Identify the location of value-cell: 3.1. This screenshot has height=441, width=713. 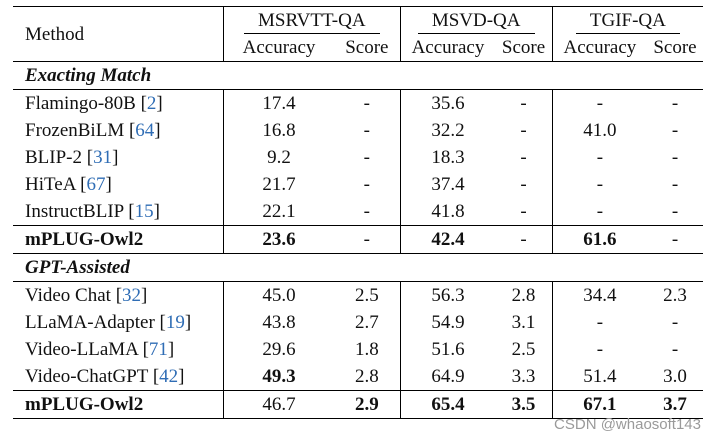
(524, 322).